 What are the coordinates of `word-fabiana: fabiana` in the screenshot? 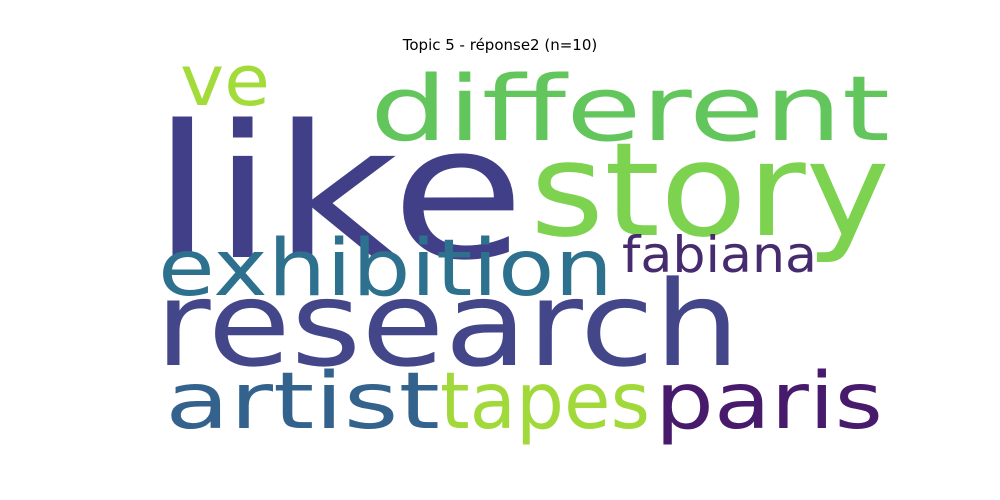 It's located at (719, 255).